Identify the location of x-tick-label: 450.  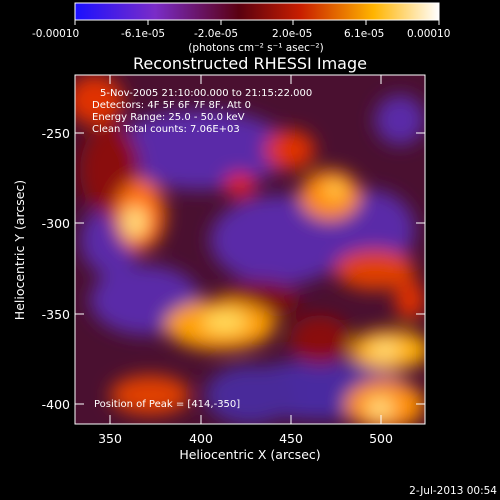
(291, 438).